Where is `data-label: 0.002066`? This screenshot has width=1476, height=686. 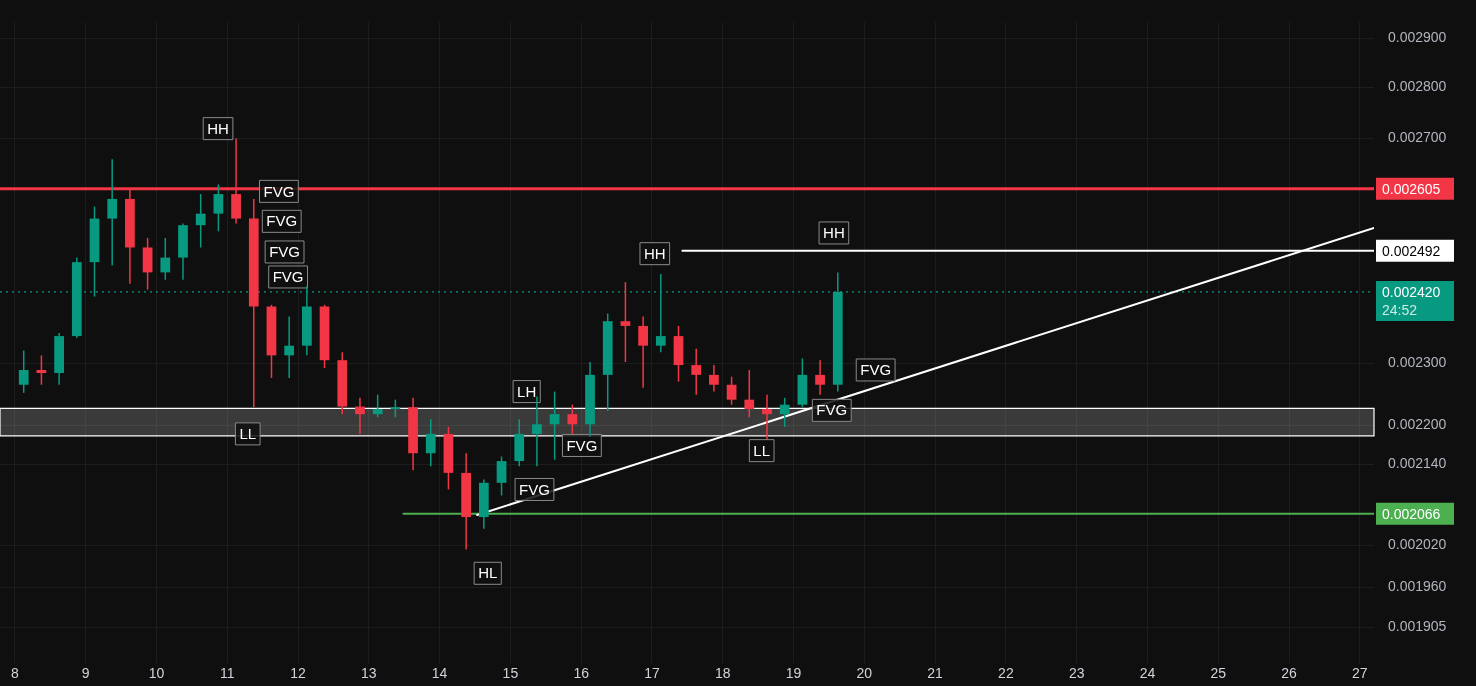
data-label: 0.002066 is located at coordinates (1411, 513).